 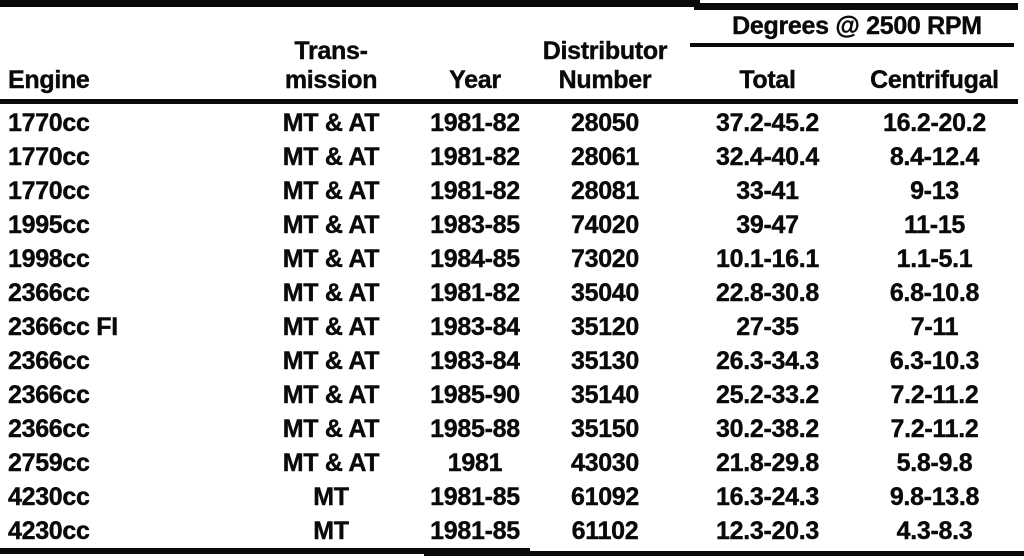 What do you see at coordinates (852, 45) in the screenshot?
I see `degrees-group-underline` at bounding box center [852, 45].